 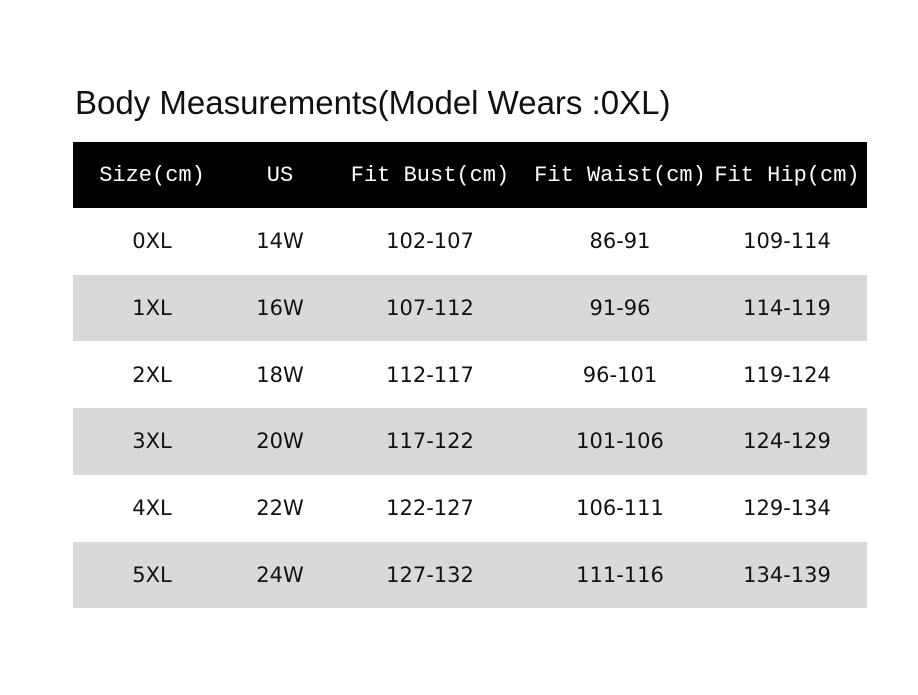 What do you see at coordinates (787, 308) in the screenshot?
I see `table-cell: 114-119` at bounding box center [787, 308].